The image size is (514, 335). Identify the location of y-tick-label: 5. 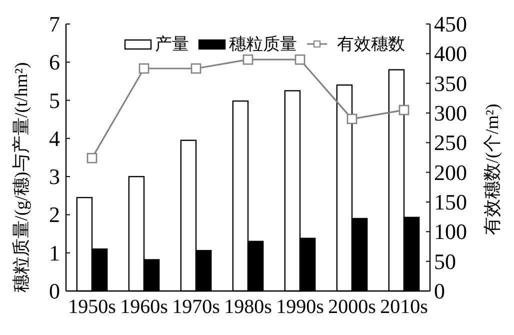
(54, 100).